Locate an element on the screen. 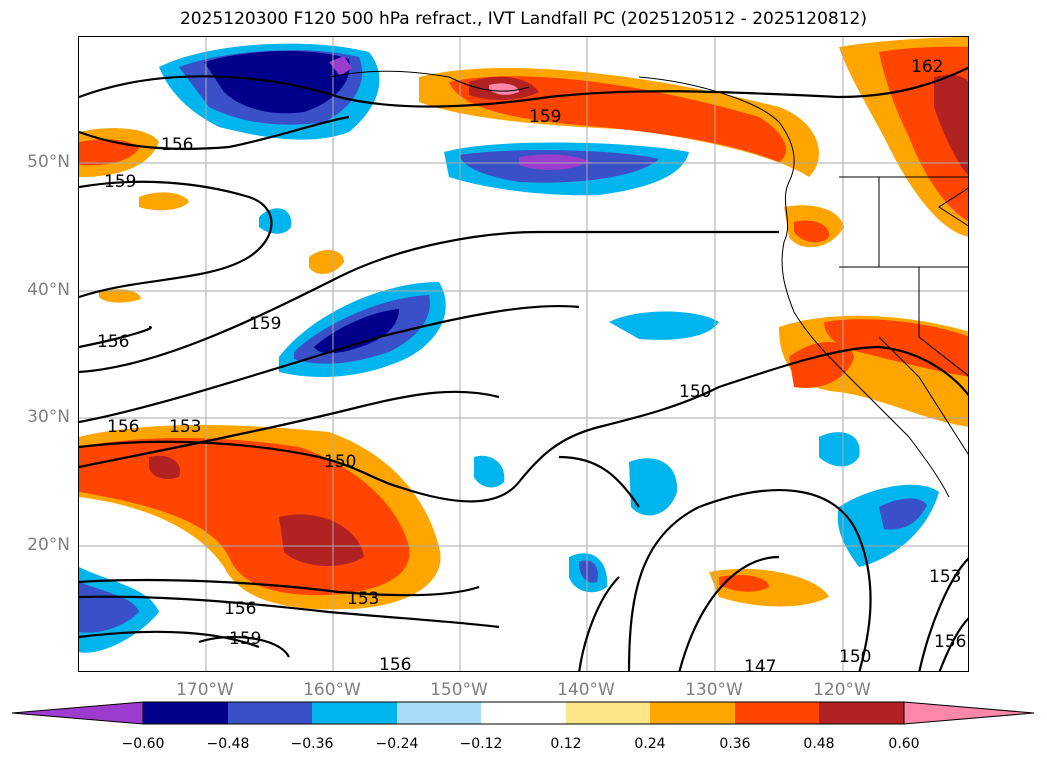 The width and height of the screenshot is (1047, 765). colorbar-extend-max is located at coordinates (969, 713).